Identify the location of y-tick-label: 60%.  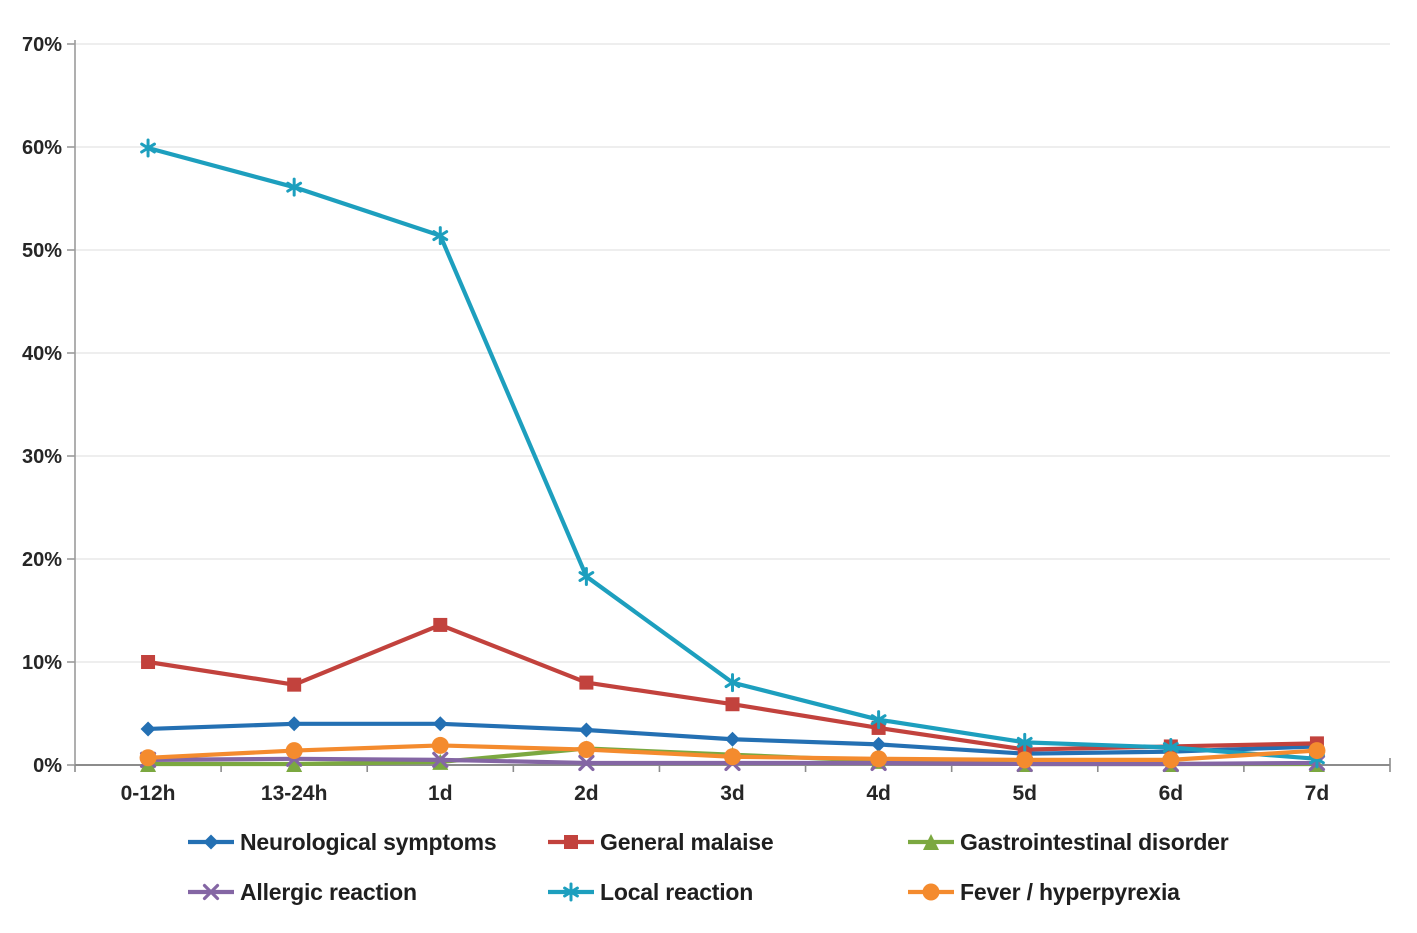
(42, 148).